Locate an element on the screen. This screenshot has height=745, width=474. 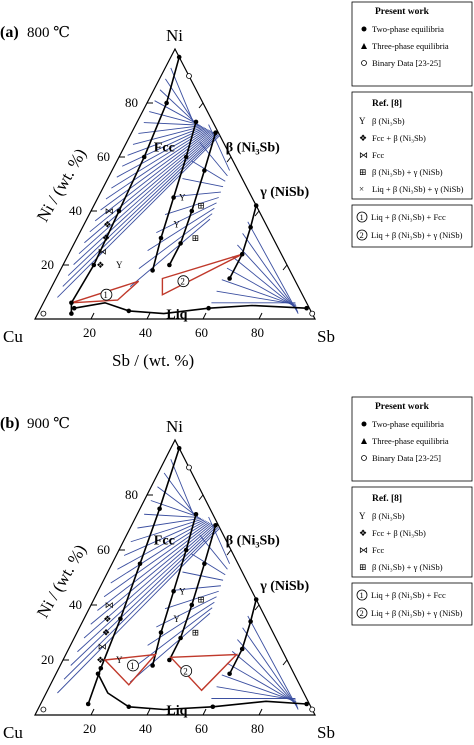
legend-invariant-num: 2 is located at coordinates (362, 613).